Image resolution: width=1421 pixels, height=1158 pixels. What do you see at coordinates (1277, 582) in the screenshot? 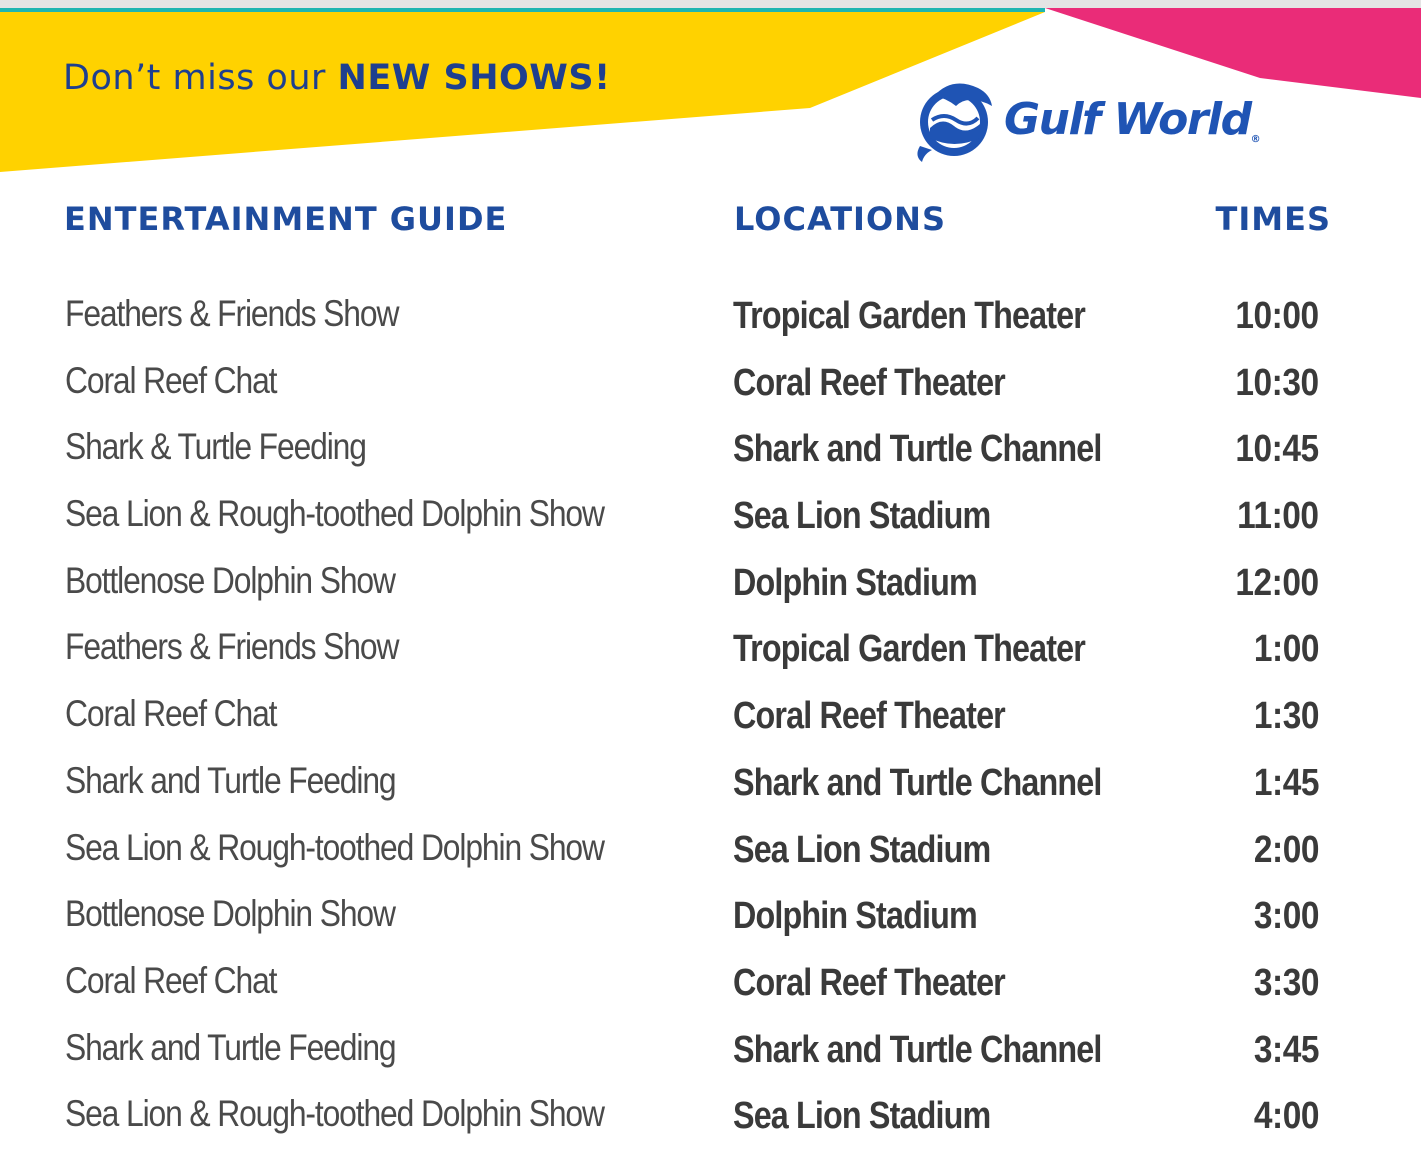
I see `show-time: 12:00` at bounding box center [1277, 582].